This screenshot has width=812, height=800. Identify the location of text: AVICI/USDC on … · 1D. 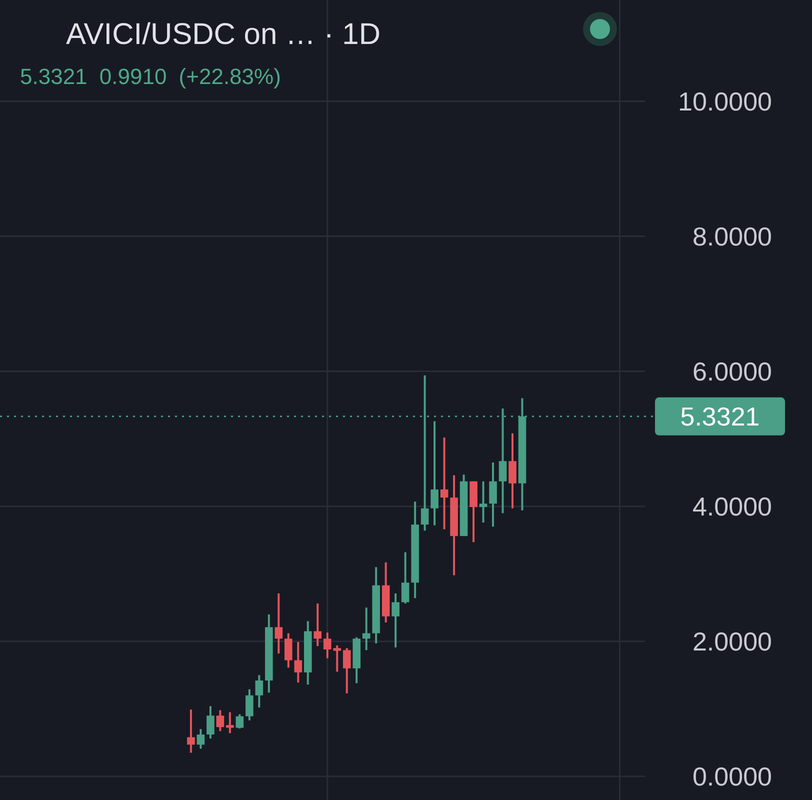
(223, 34).